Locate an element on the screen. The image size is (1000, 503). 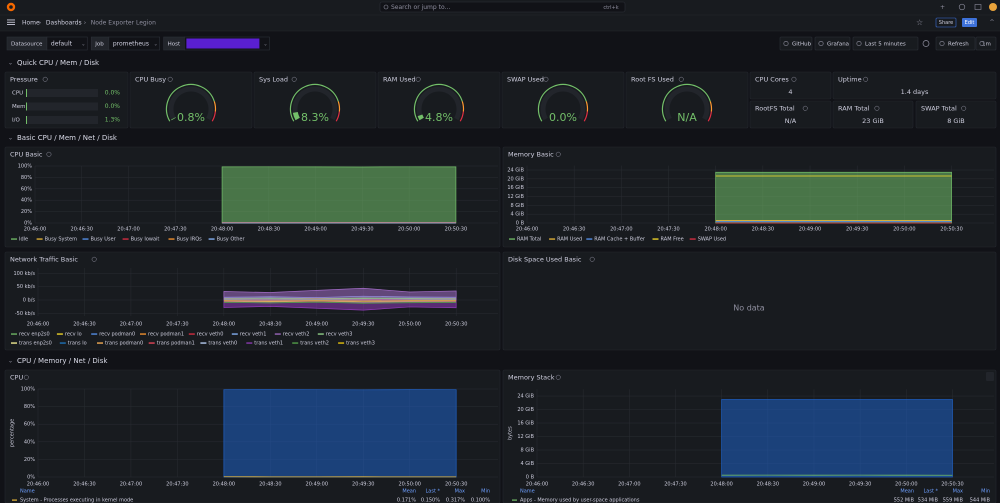
series-area is located at coordinates (339, 195).